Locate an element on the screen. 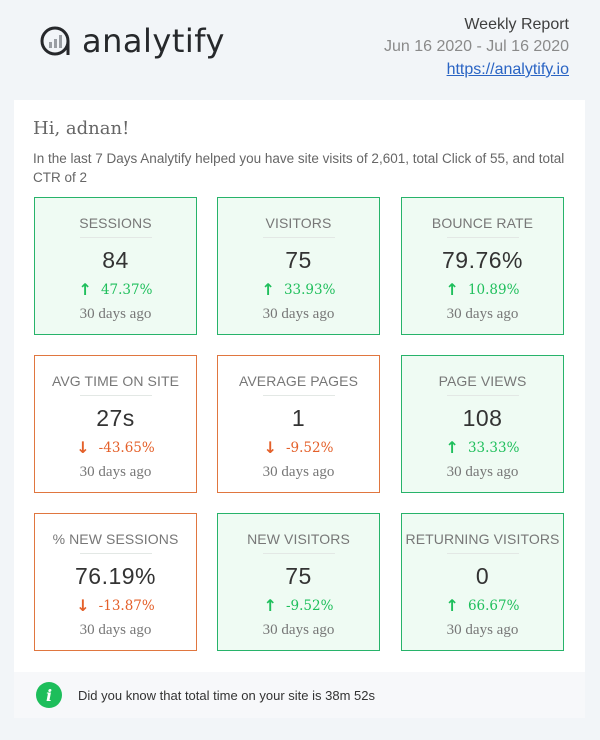 This screenshot has width=600, height=740. greeting: Hi, adnan! is located at coordinates (81, 128).